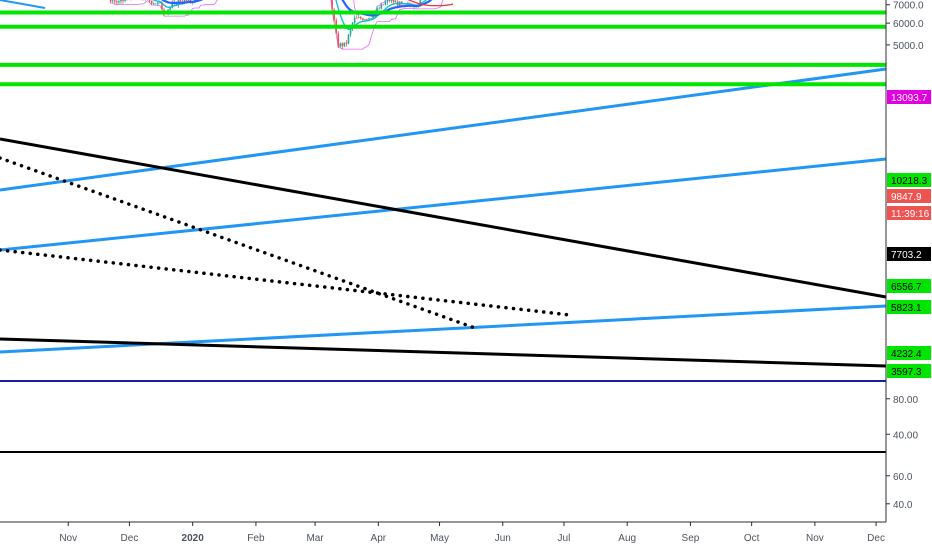  I want to click on price-label-text: 5823.1, so click(906, 308).